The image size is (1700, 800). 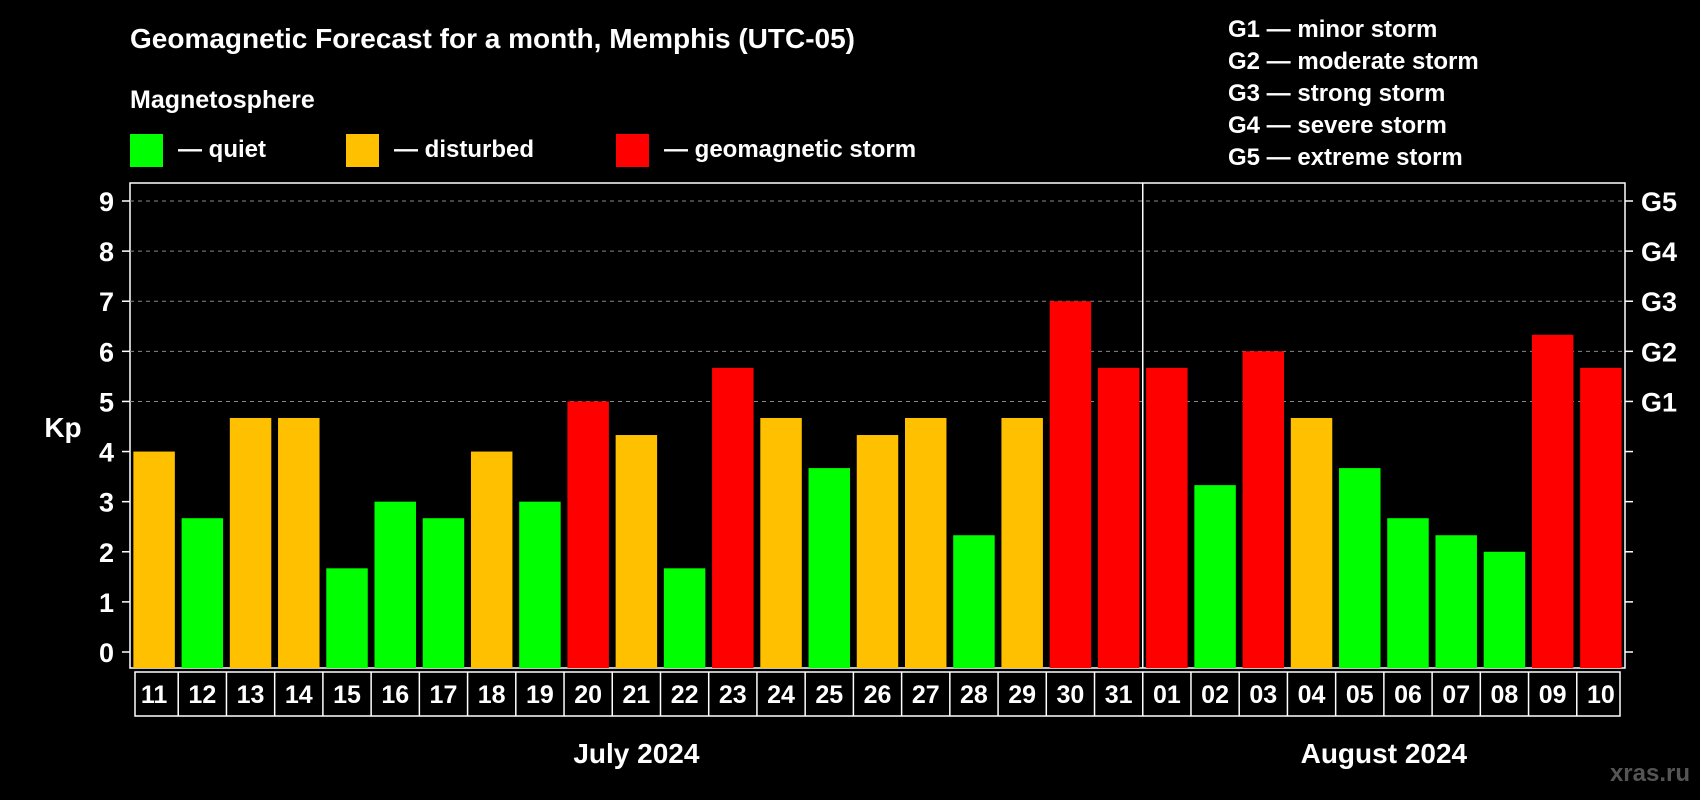 I want to click on date-label: 18, so click(x=492, y=695).